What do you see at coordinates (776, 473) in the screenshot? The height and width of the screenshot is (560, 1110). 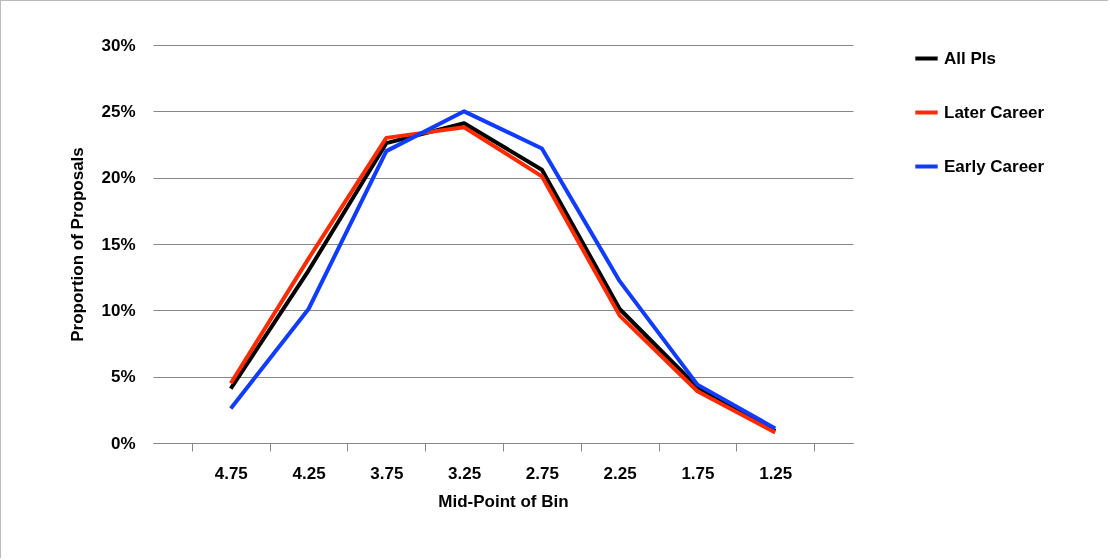 I see `x-tick-label: 1.25` at bounding box center [776, 473].